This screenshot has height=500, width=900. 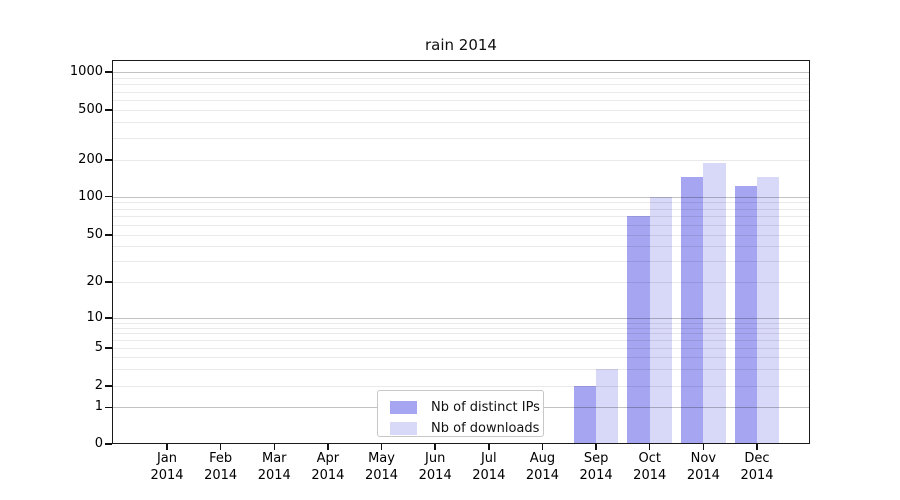 I want to click on x-tick-label: Apr 2014, so click(x=328, y=467).